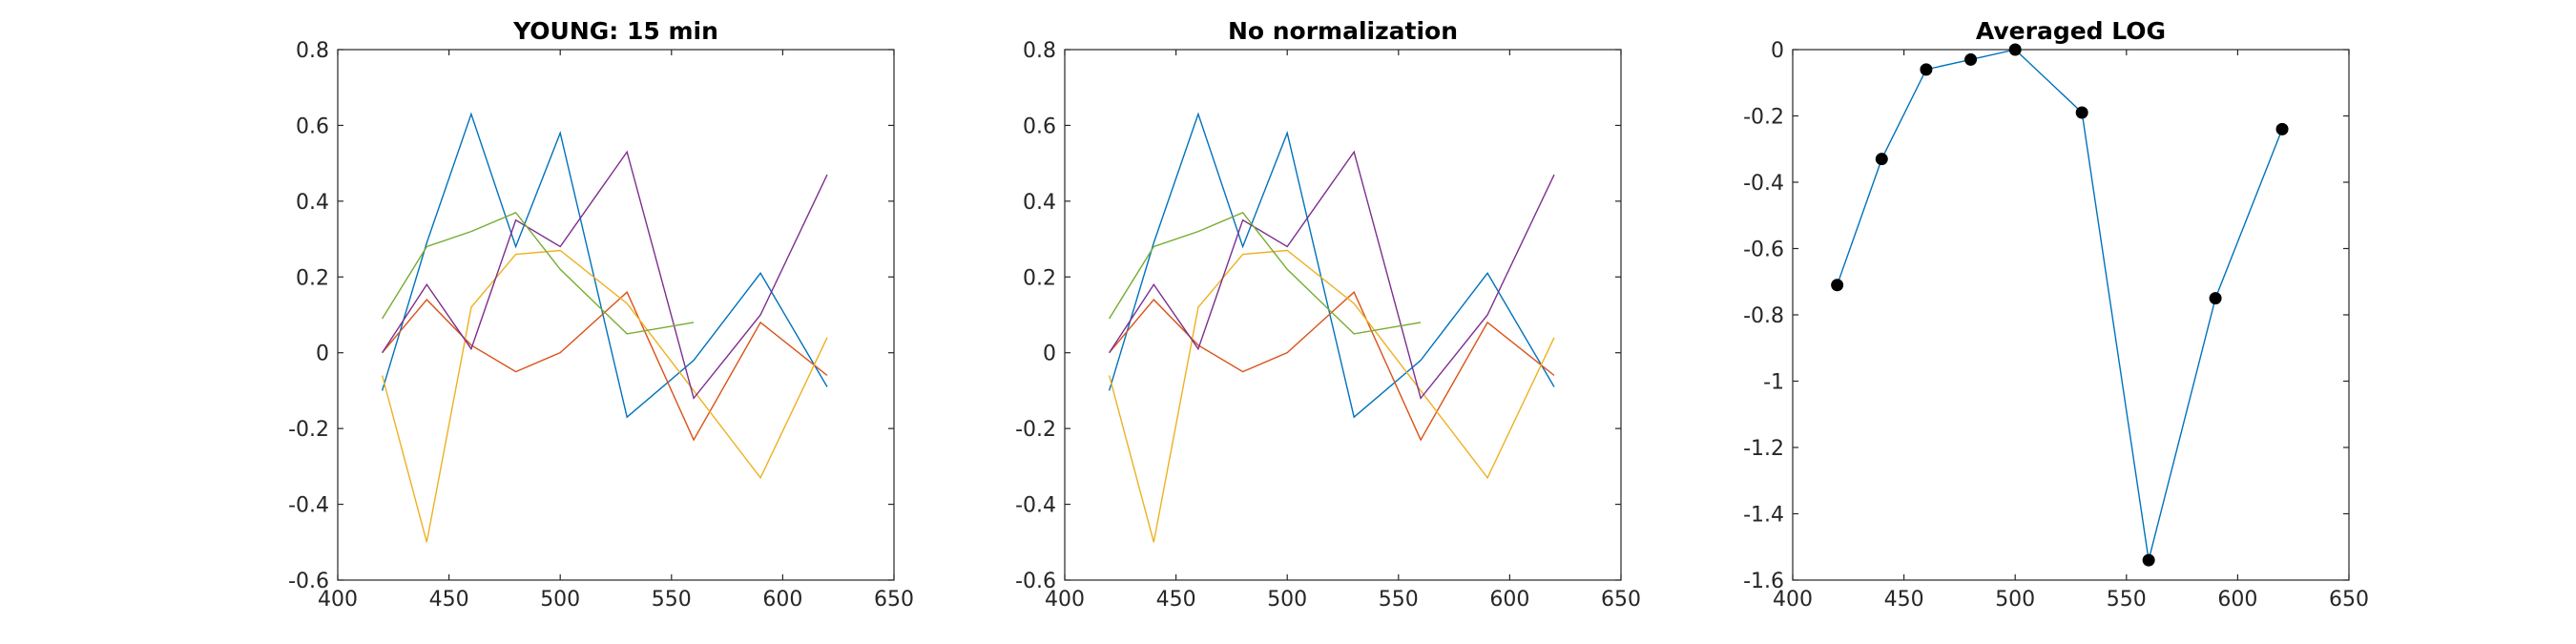 This screenshot has height=644, width=2576. Describe the element at coordinates (1763, 449) in the screenshot. I see `y-tick-label: -1.2` at that location.